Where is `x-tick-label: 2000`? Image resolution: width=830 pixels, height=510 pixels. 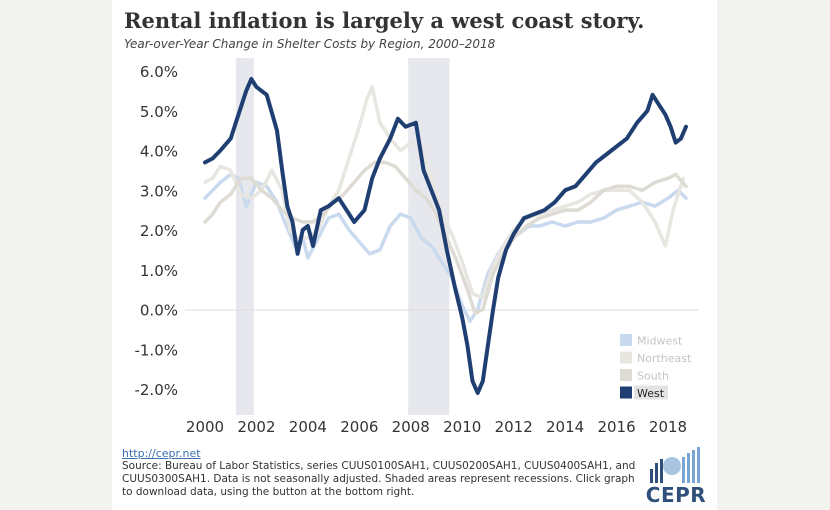
x-tick-label: 2000 is located at coordinates (205, 427).